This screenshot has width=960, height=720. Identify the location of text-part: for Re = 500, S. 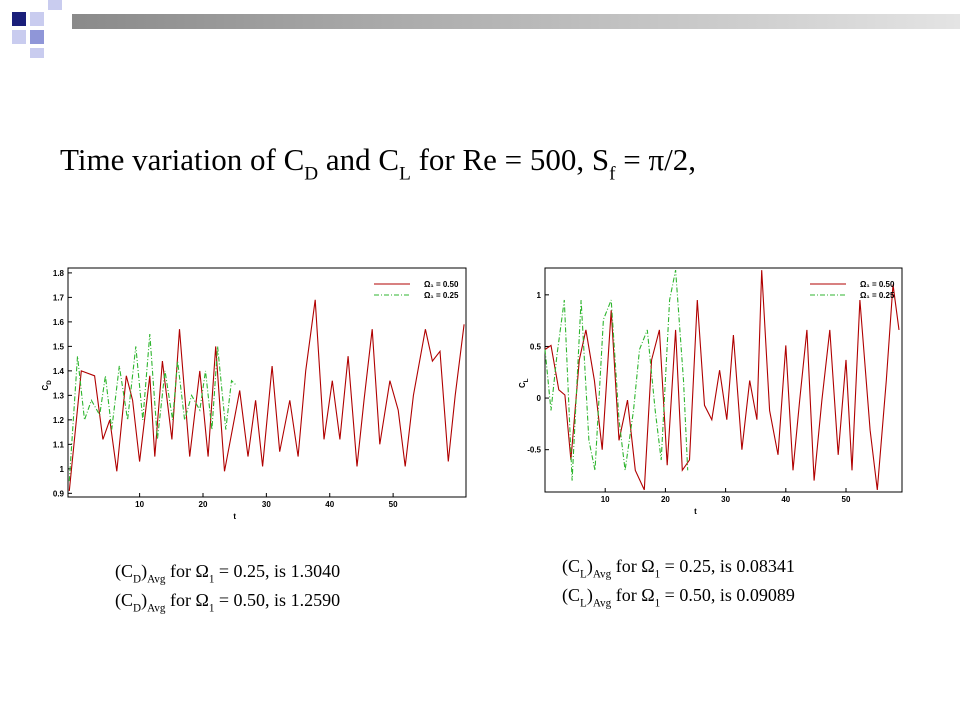
(510, 159).